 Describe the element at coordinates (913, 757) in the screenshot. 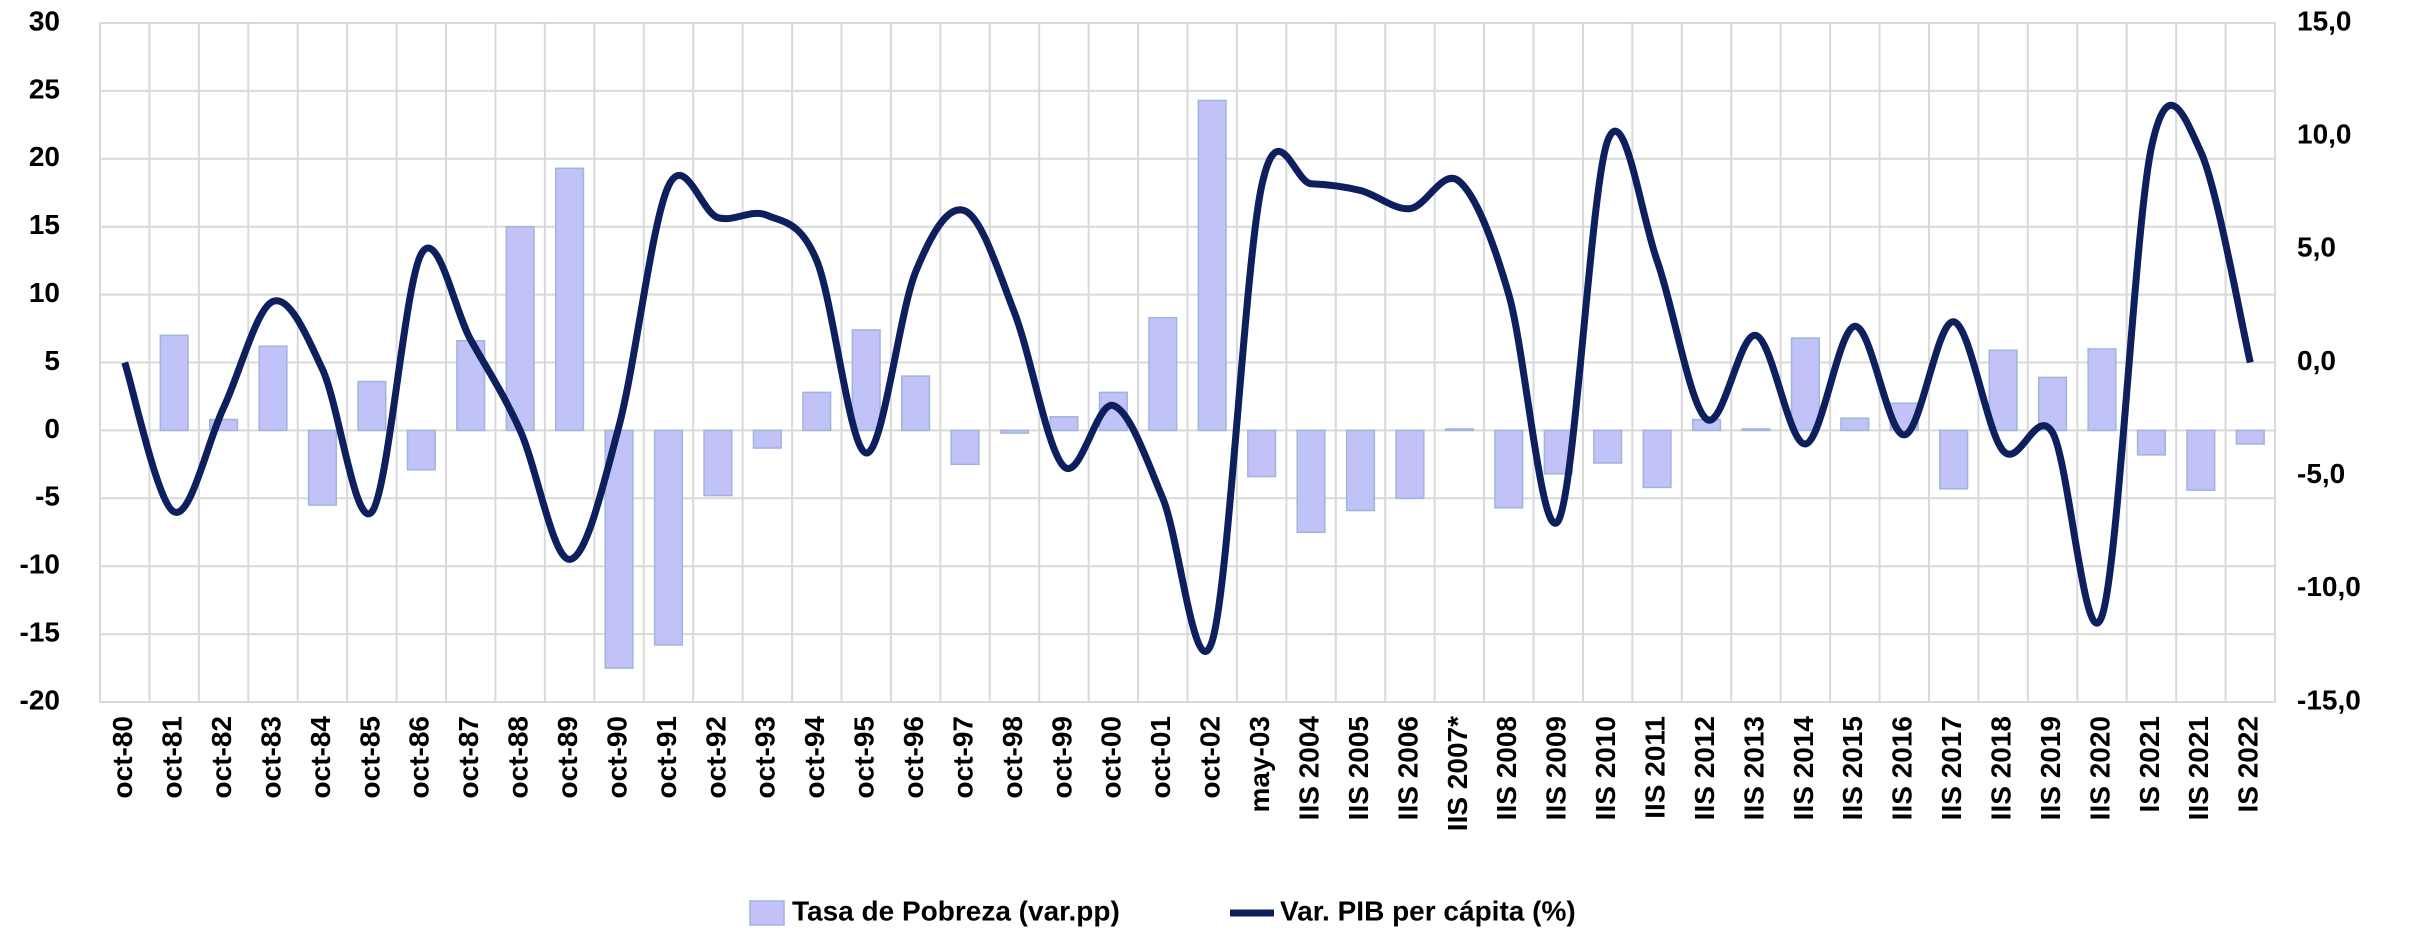

I see `x-tick-label: oct-96` at that location.